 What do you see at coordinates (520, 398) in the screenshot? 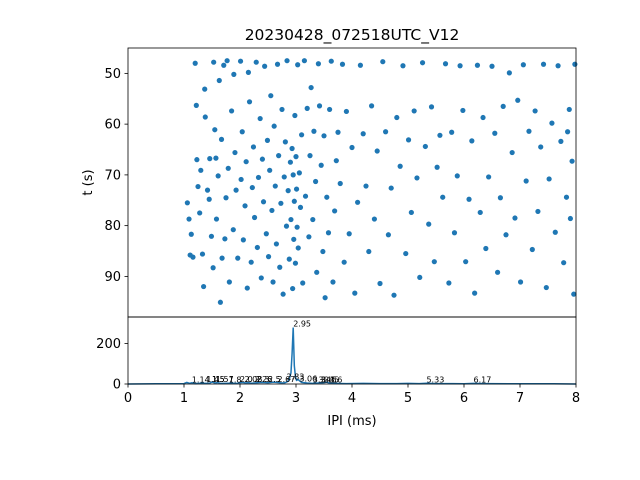
I see `ipi-x-tick-label: 7` at bounding box center [520, 398].